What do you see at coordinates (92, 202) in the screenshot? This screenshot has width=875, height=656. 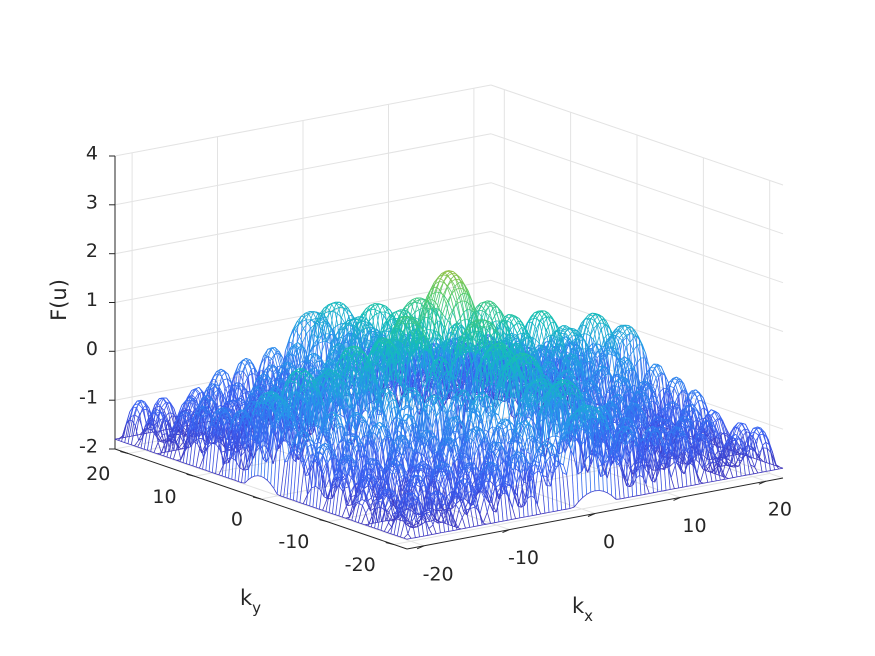 I see `z-tick-label: 3` at bounding box center [92, 202].